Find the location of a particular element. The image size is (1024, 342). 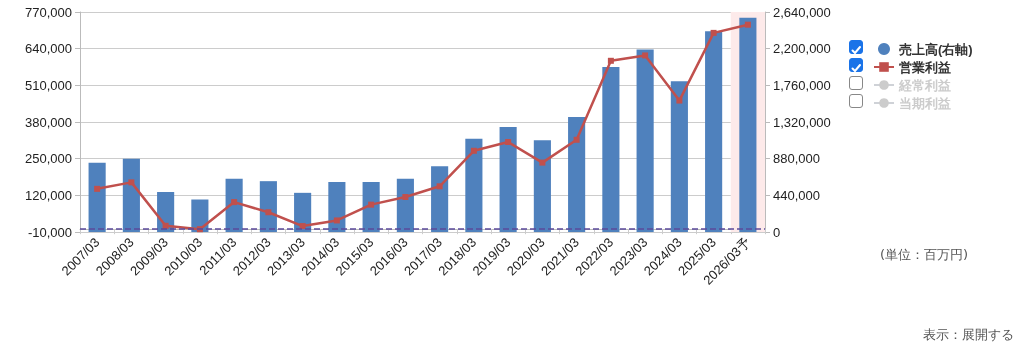

y2-tick-label: 2,200,000 is located at coordinates (802, 49).